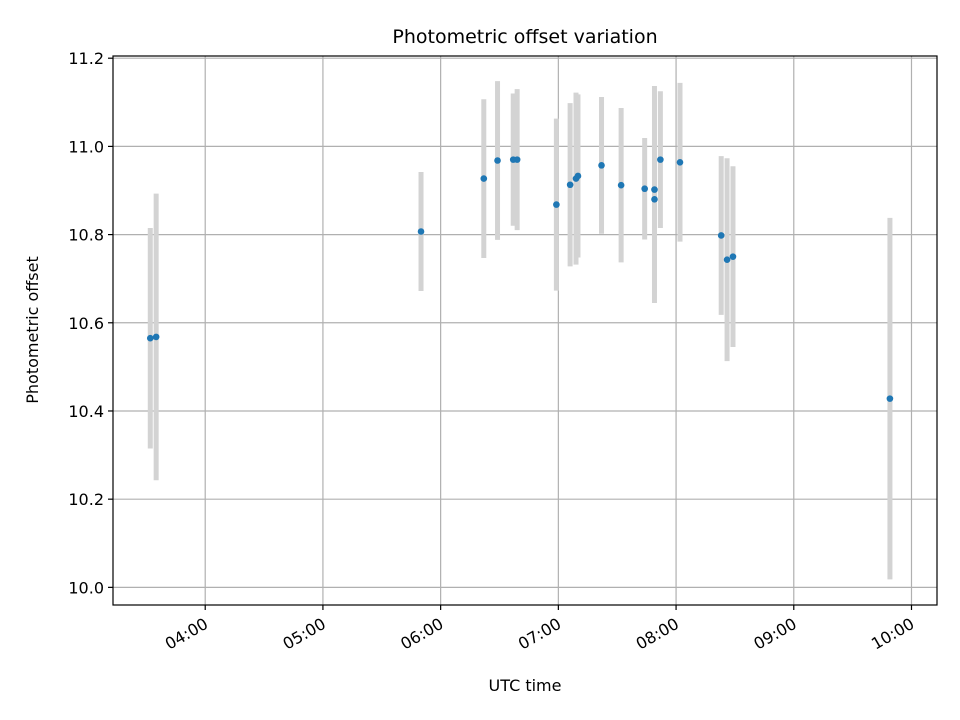  I want to click on chart-title: Photometric offset variation, so click(524, 37).